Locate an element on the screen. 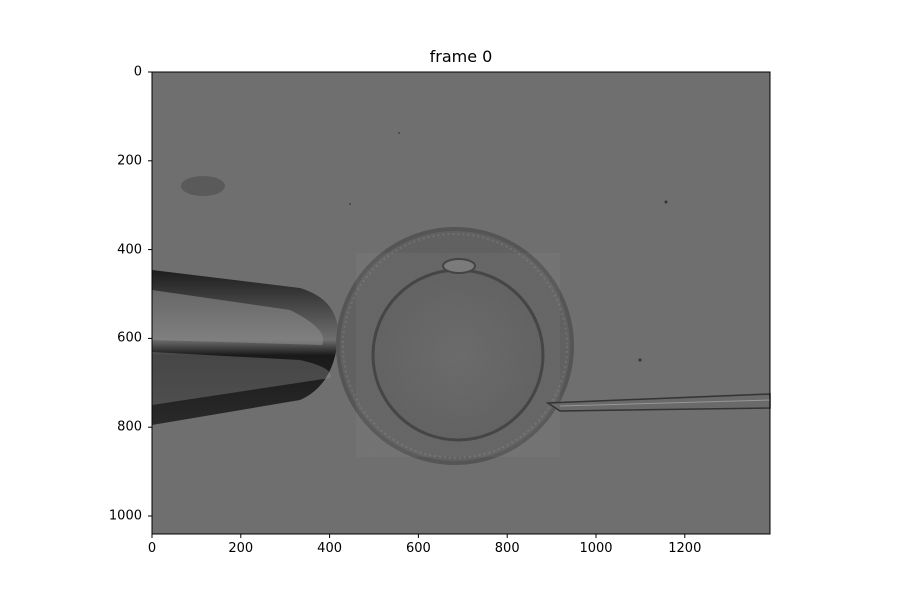 This screenshot has height=600, width=900. y-axis is located at coordinates (150, 294).